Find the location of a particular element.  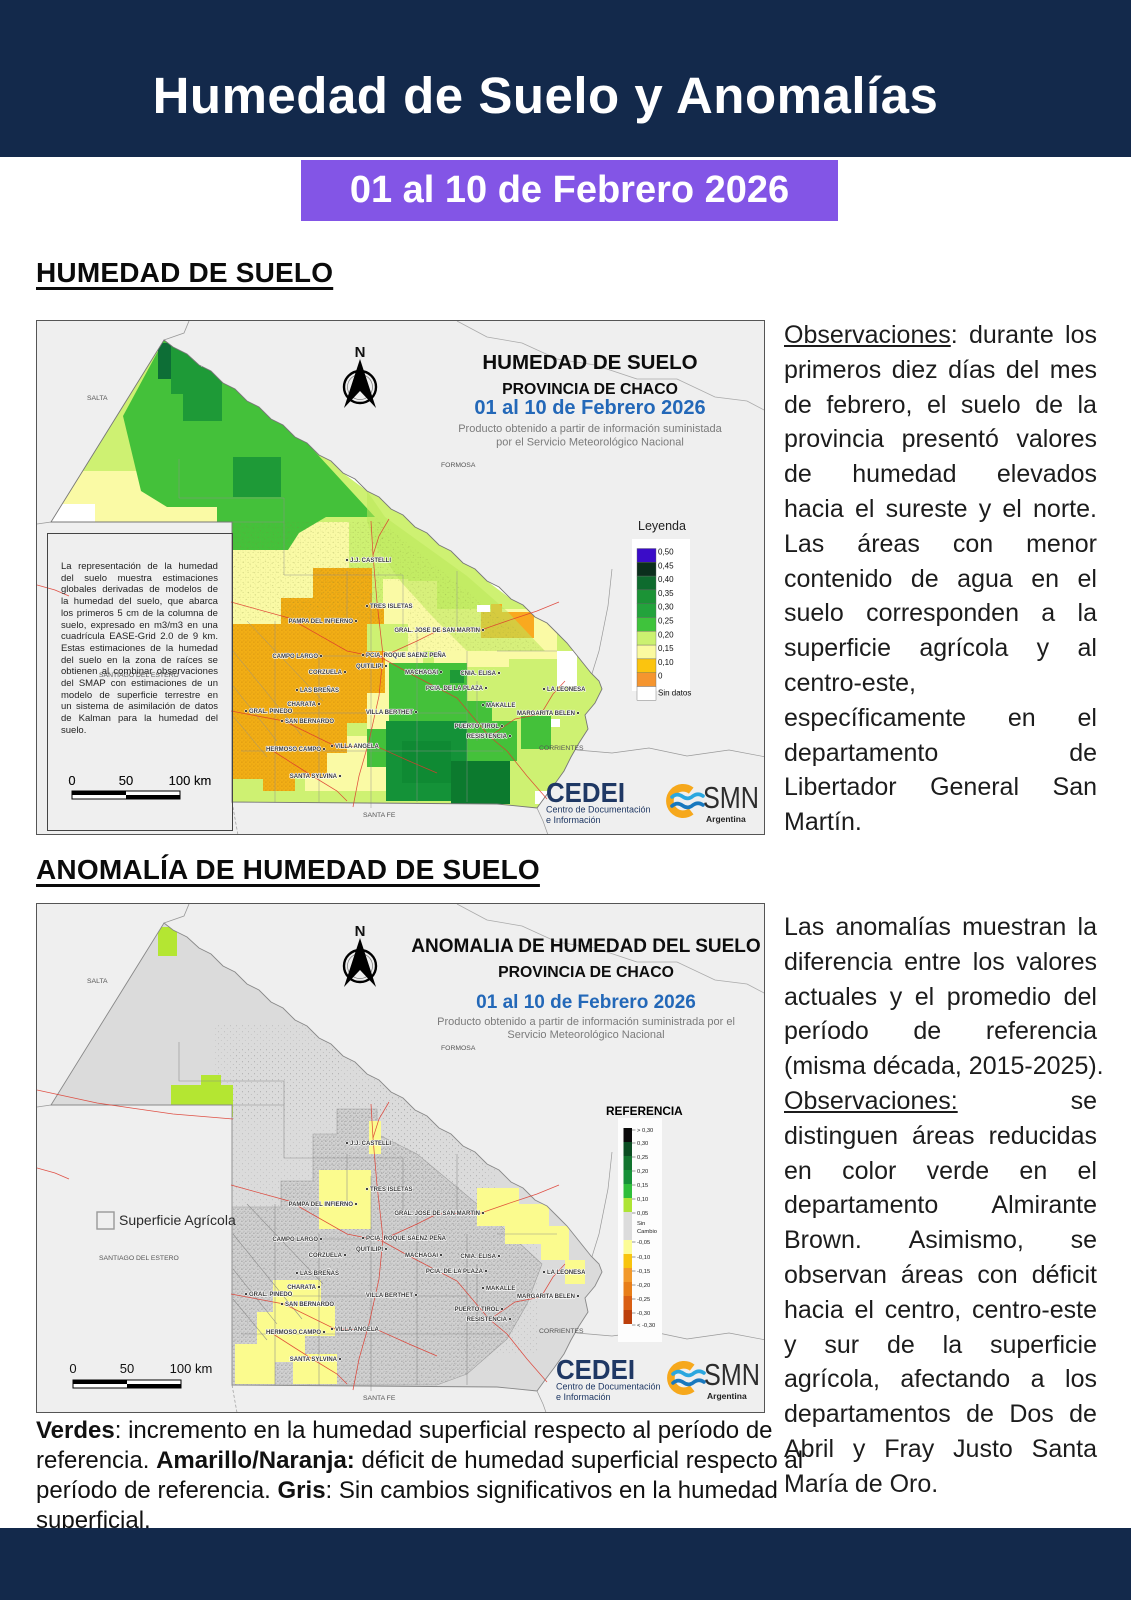

svg-text: PROVINCIA DE CHACO is located at coordinates (590, 389).